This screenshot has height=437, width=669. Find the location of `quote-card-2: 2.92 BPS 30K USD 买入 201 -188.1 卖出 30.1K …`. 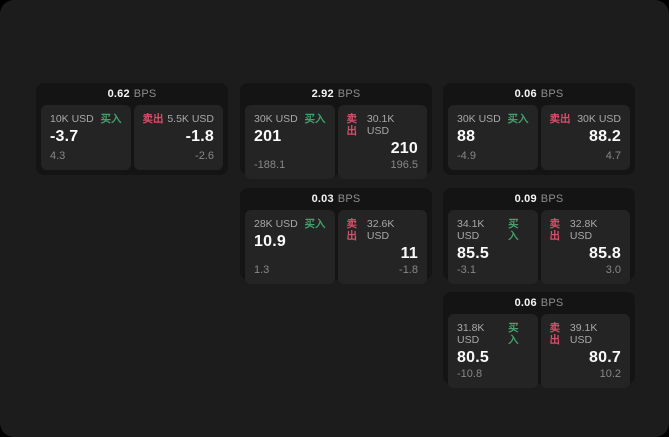

quote-card-2: 2.92 BPS 30K USD 买入 201 -188.1 卖出 30.1K … is located at coordinates (336, 131).